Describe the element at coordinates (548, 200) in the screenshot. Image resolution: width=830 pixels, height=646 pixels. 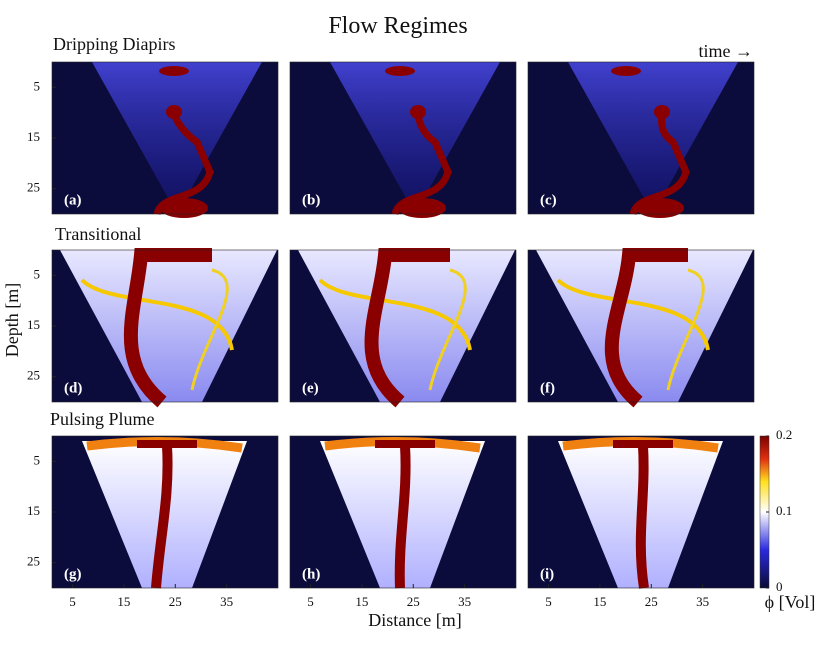
I see `panel-label: (c)` at that location.